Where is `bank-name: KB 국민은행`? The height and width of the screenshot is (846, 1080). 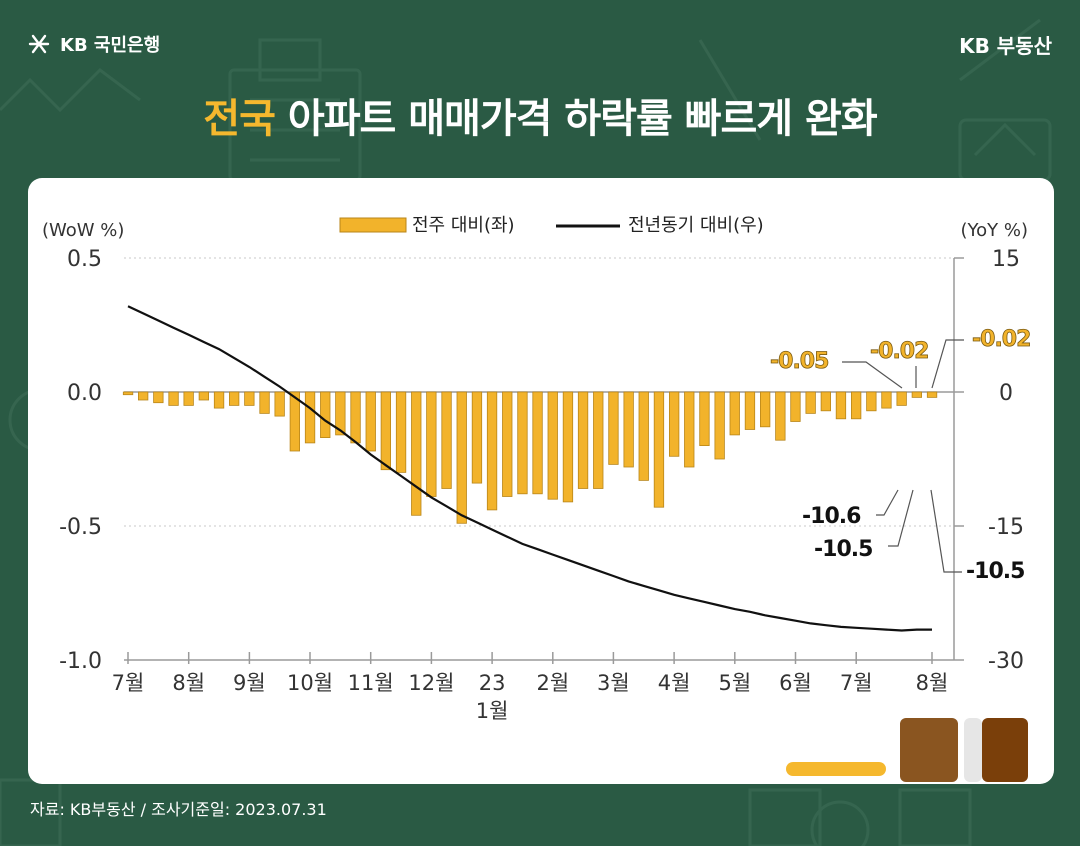
bank-name: KB 국민은행 is located at coordinates (110, 45).